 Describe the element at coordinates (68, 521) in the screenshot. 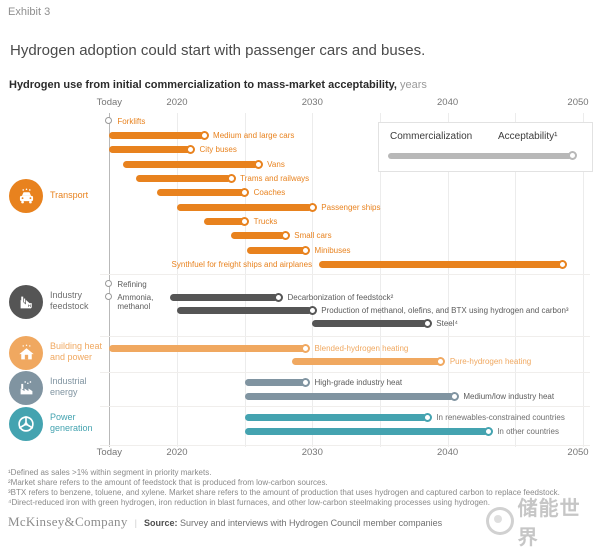

I see `mckinsey-logo: McKinsey&Company` at that location.